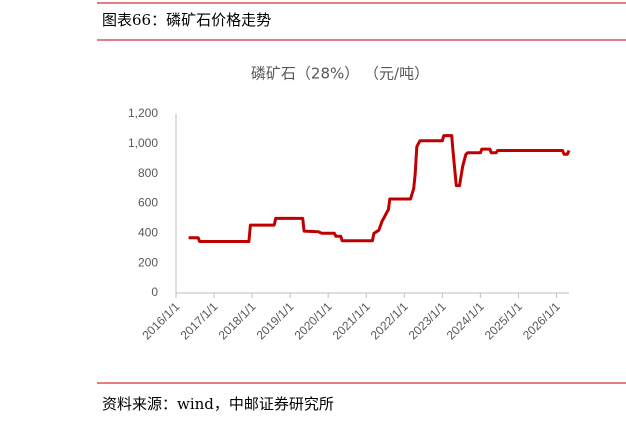  Describe the element at coordinates (199, 320) in the screenshot. I see `x-tick-label: 2017/1/1` at that location.